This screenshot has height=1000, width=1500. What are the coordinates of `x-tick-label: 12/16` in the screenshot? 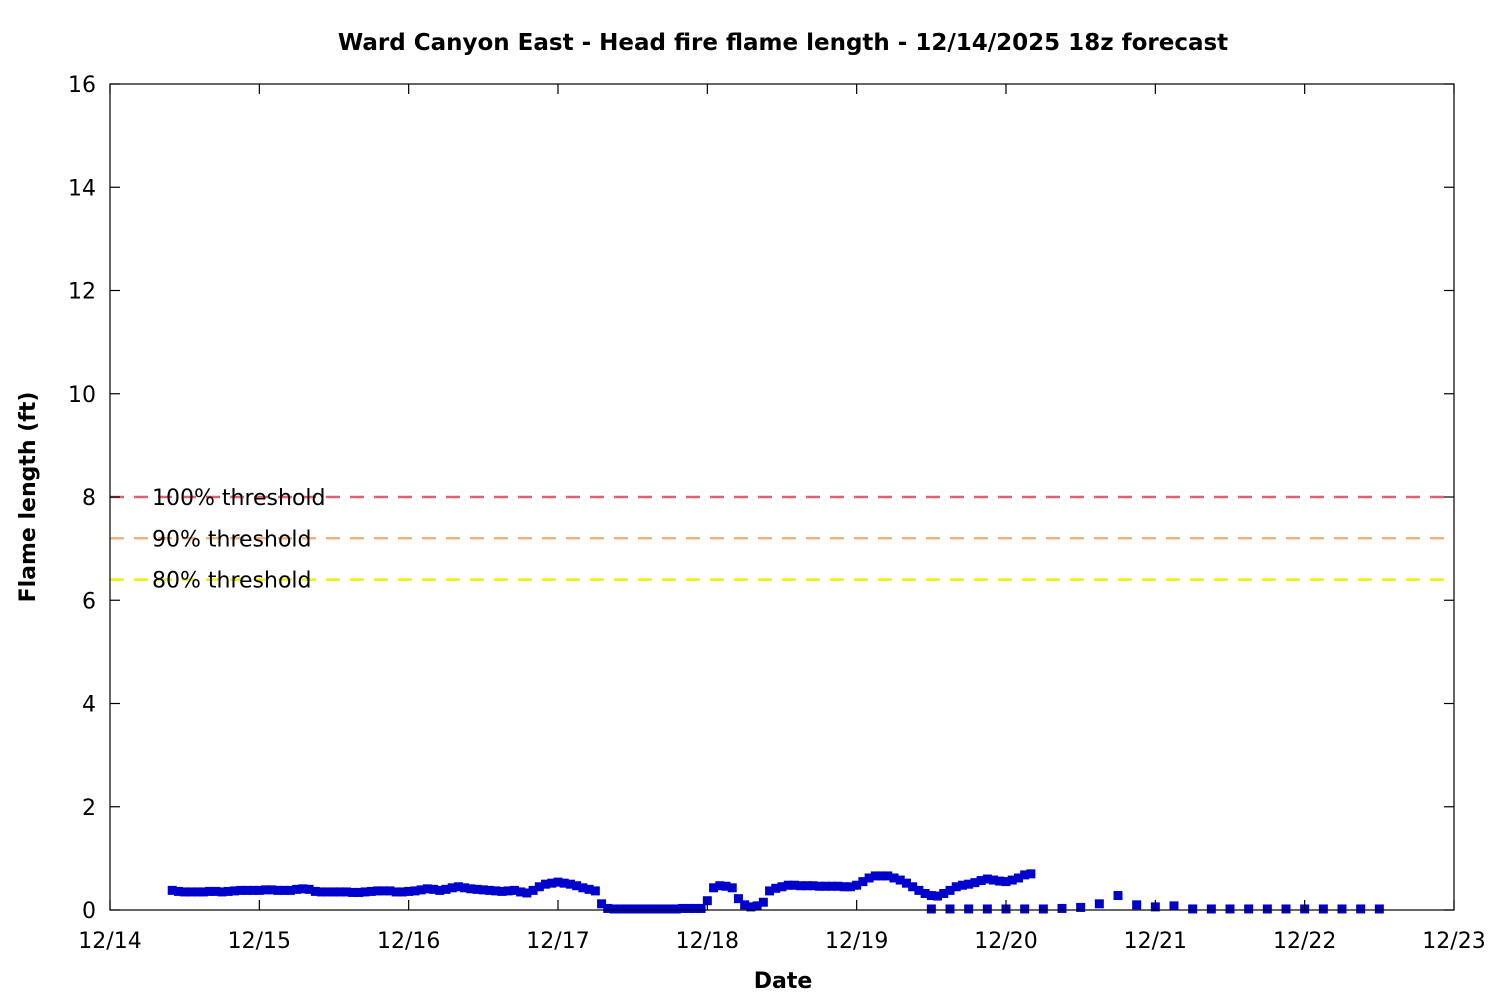 It's located at (408, 941).